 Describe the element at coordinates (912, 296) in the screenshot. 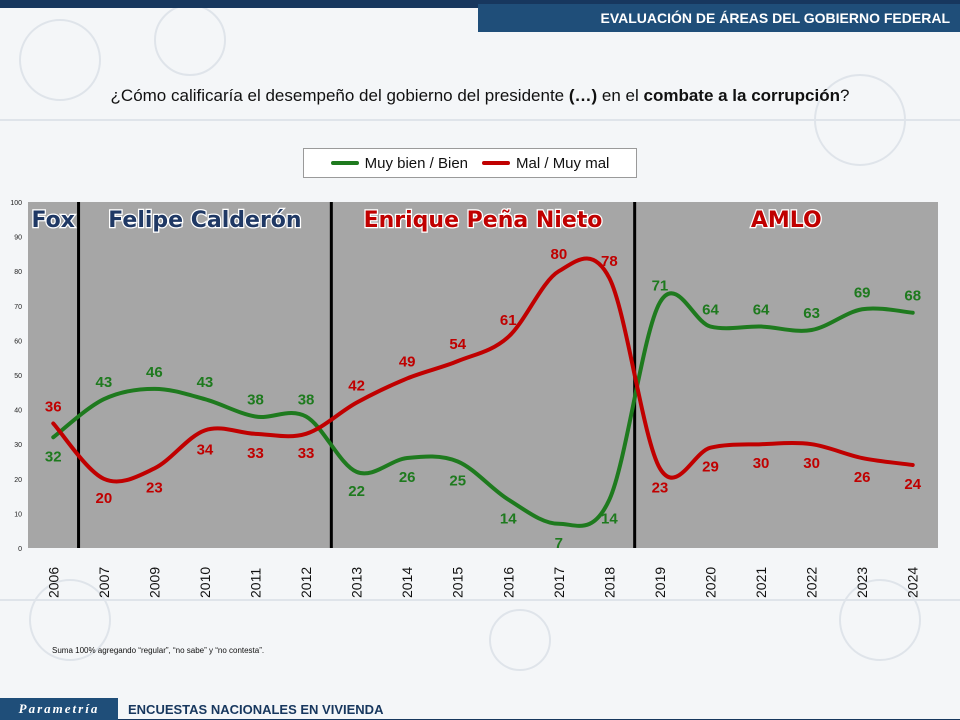

I see `data-label-good: 68` at that location.